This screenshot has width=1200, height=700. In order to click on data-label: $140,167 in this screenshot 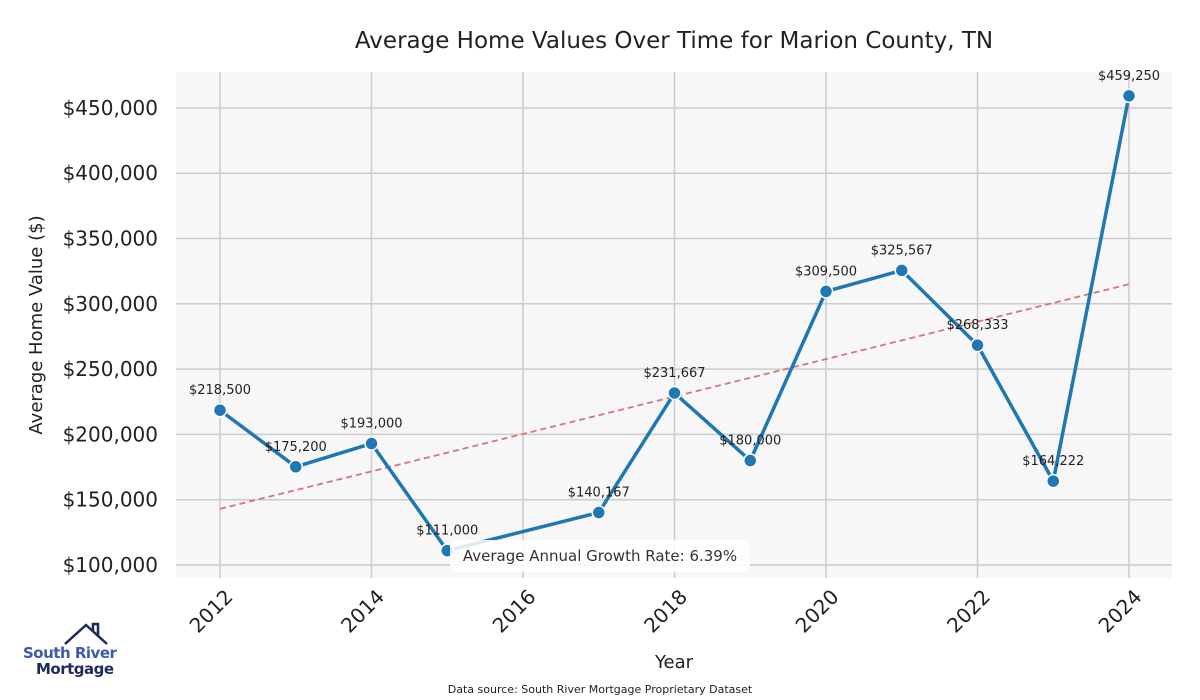, I will do `click(599, 493)`.